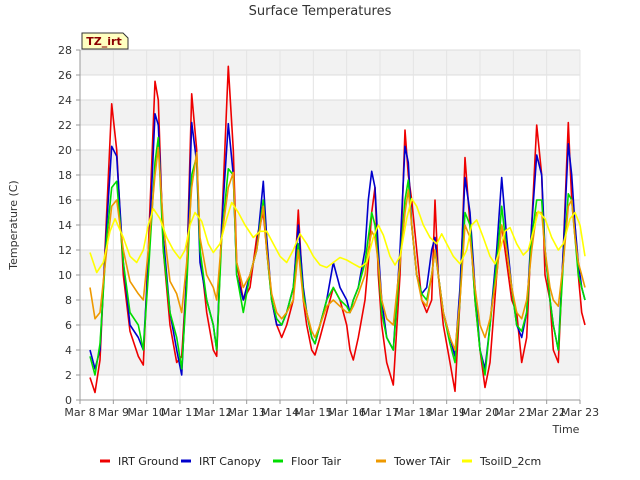 Image resolution: width=640 pixels, height=480 pixels. Describe the element at coordinates (337, 235) in the screenshot. I see `series-line-tsoild-2cm` at that location.